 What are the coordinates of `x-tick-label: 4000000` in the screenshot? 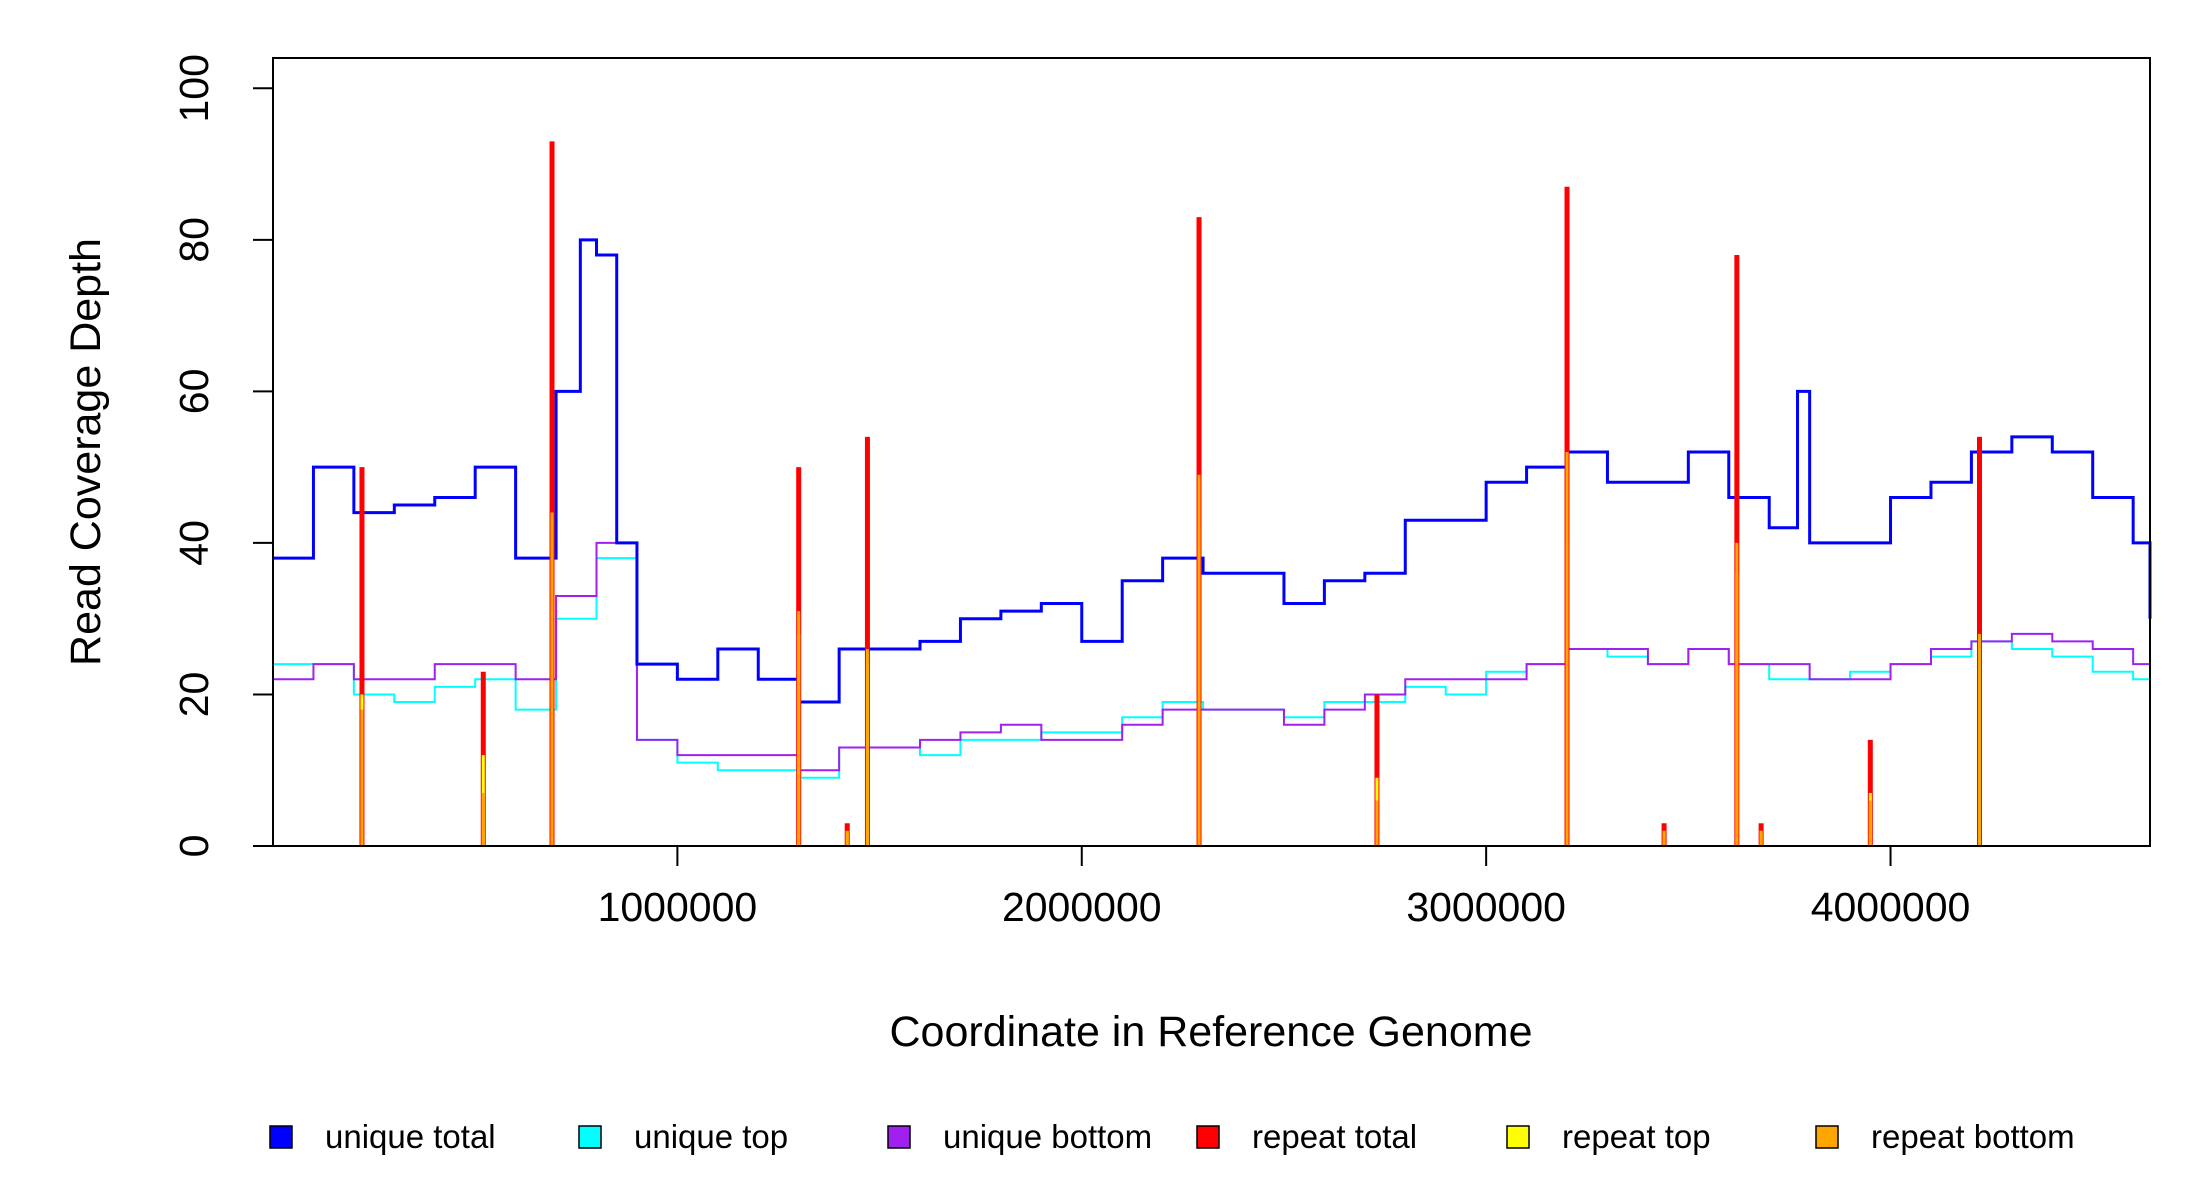 It's located at (1891, 907).